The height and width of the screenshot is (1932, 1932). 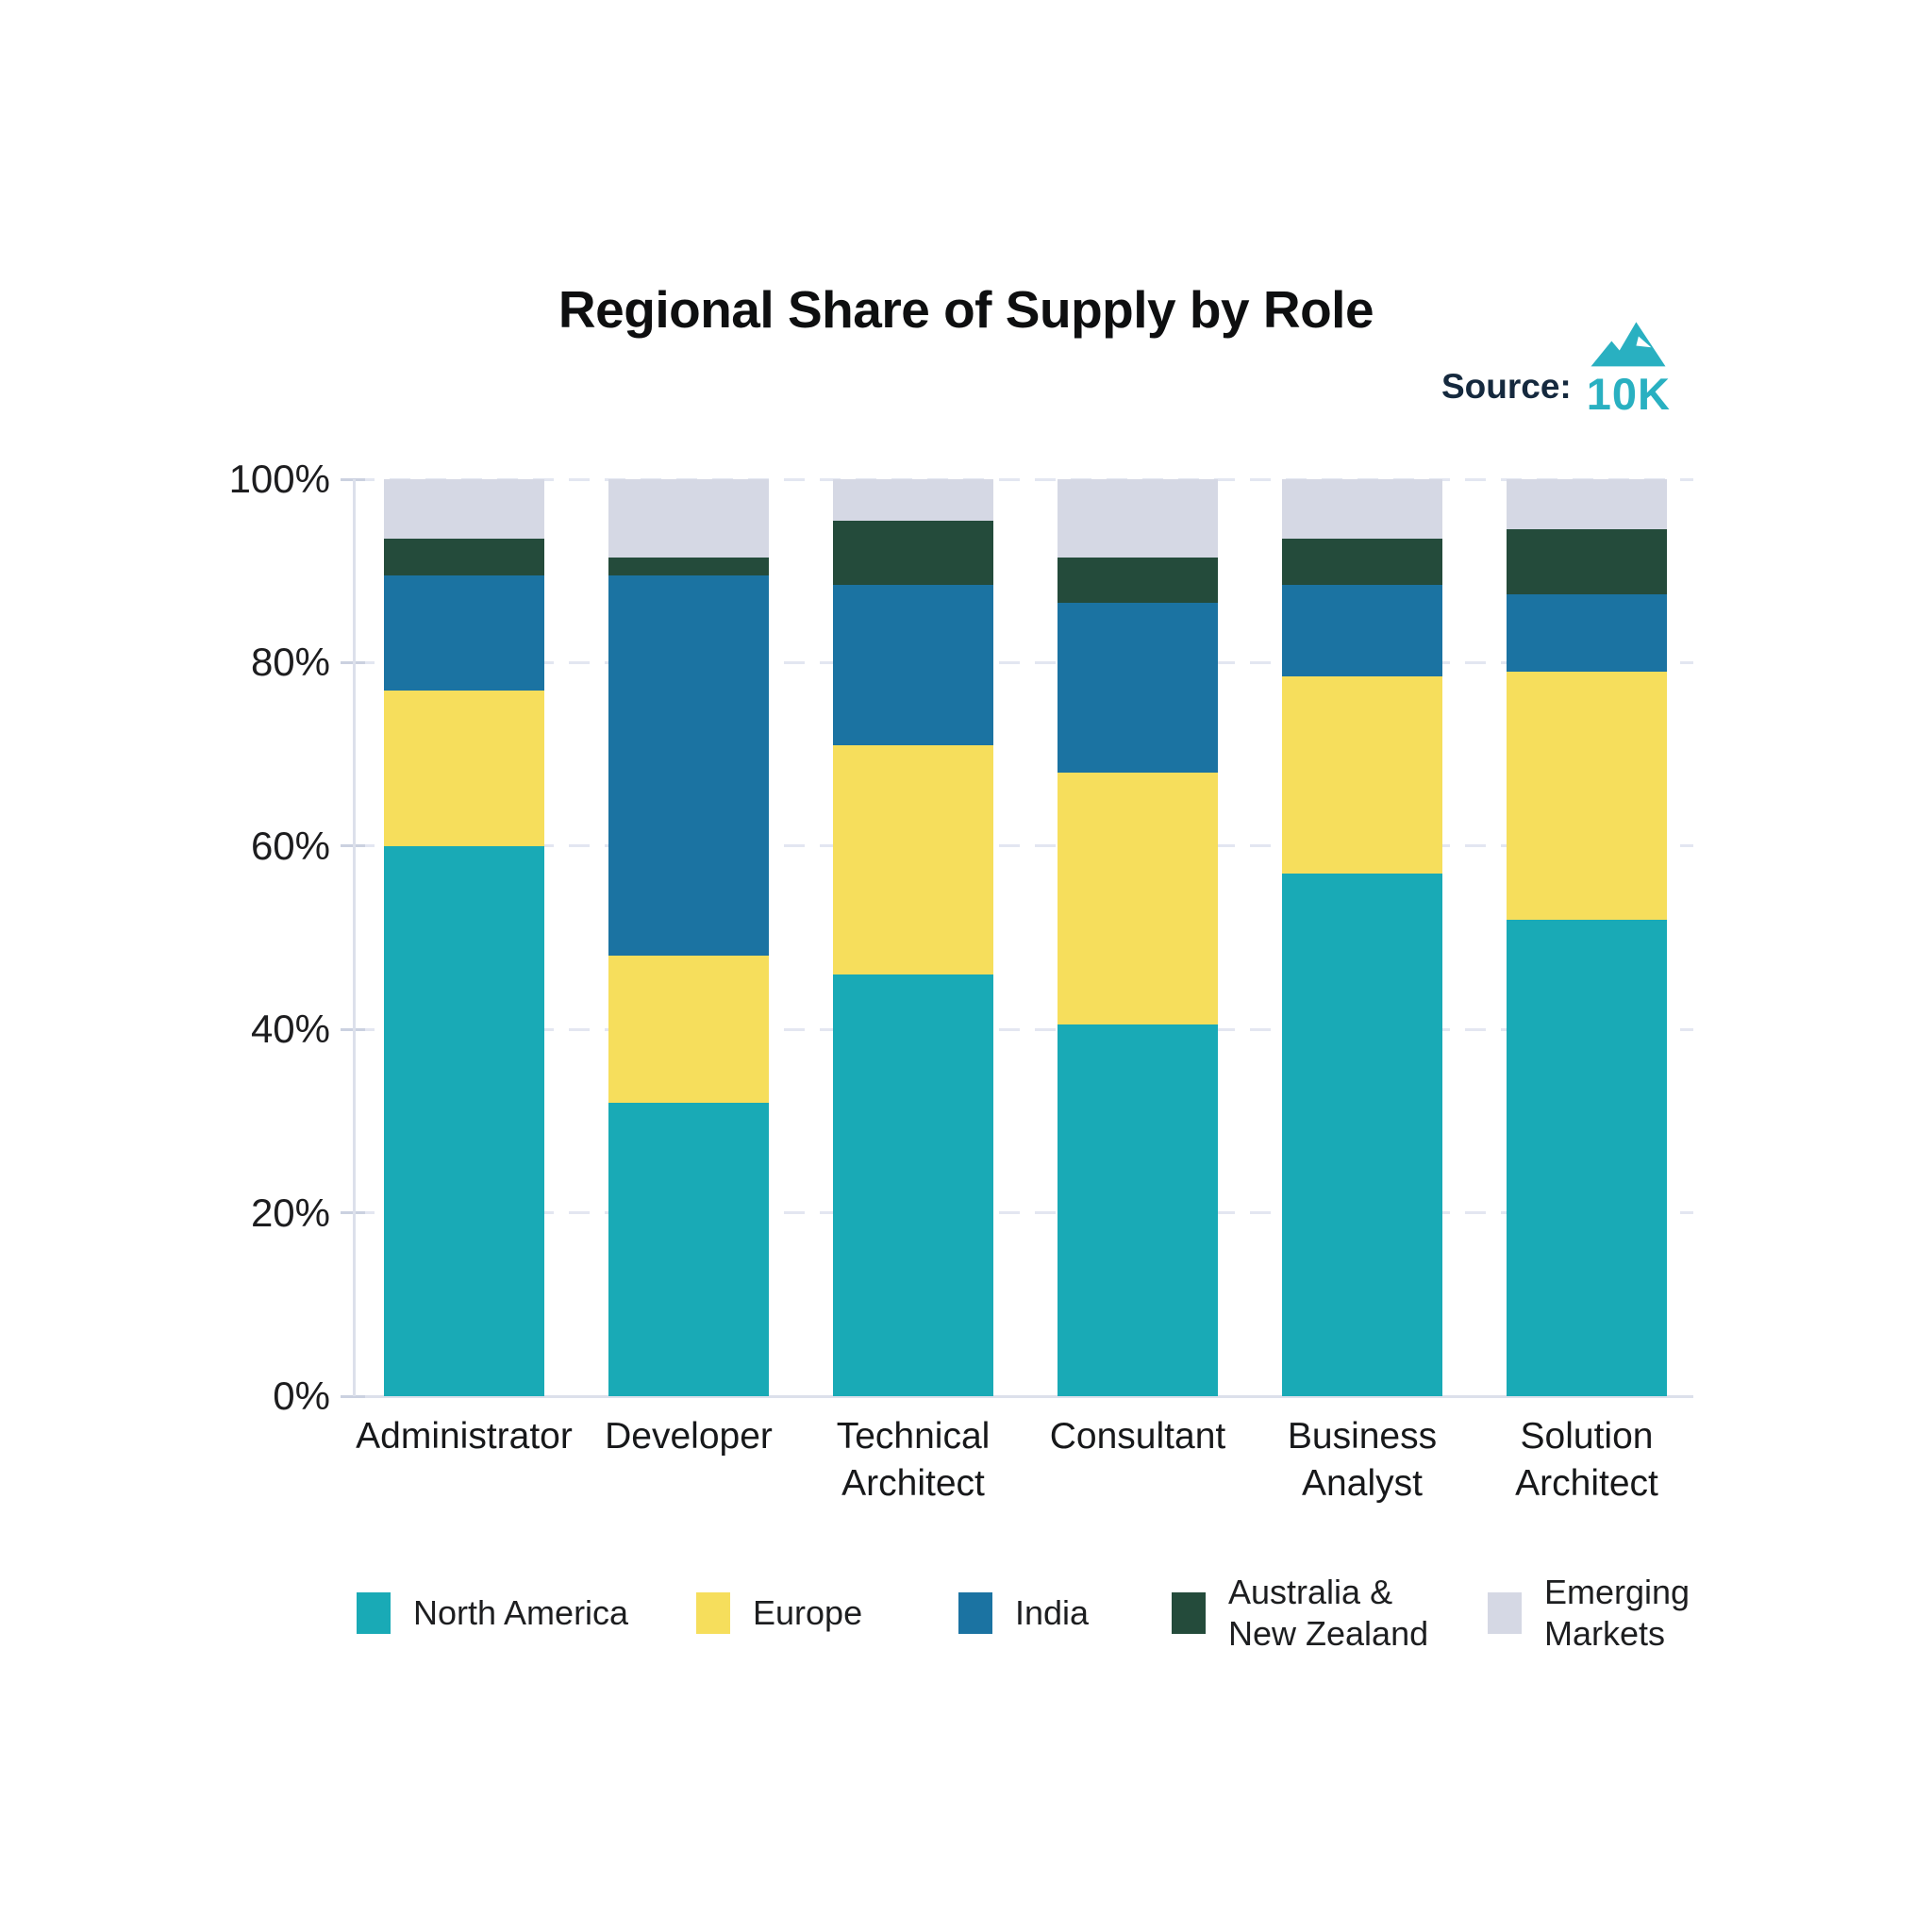 I want to click on source-logo-text: 10K, so click(x=1628, y=394).